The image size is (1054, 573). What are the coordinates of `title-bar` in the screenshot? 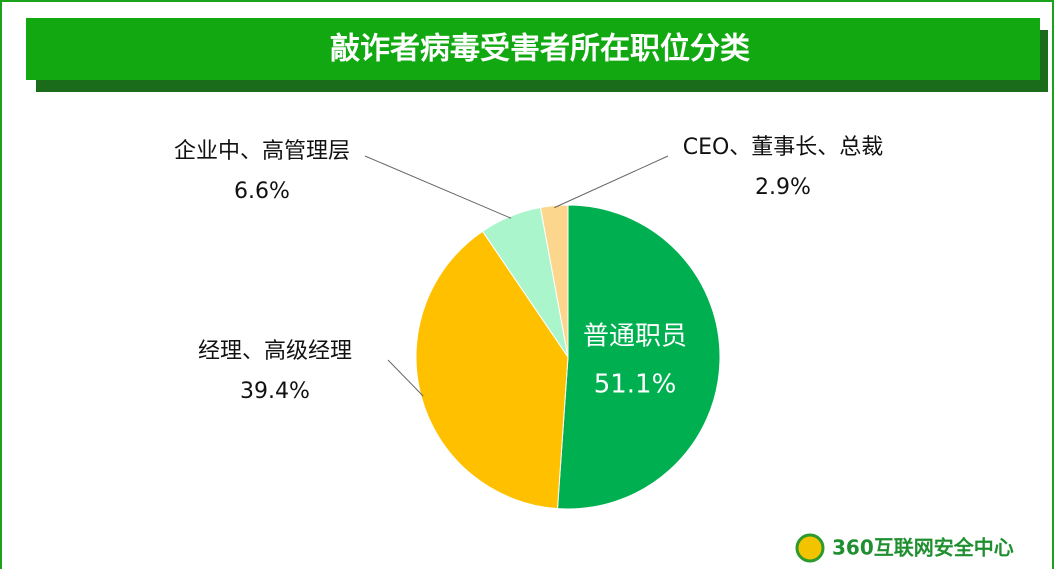 It's located at (533, 49).